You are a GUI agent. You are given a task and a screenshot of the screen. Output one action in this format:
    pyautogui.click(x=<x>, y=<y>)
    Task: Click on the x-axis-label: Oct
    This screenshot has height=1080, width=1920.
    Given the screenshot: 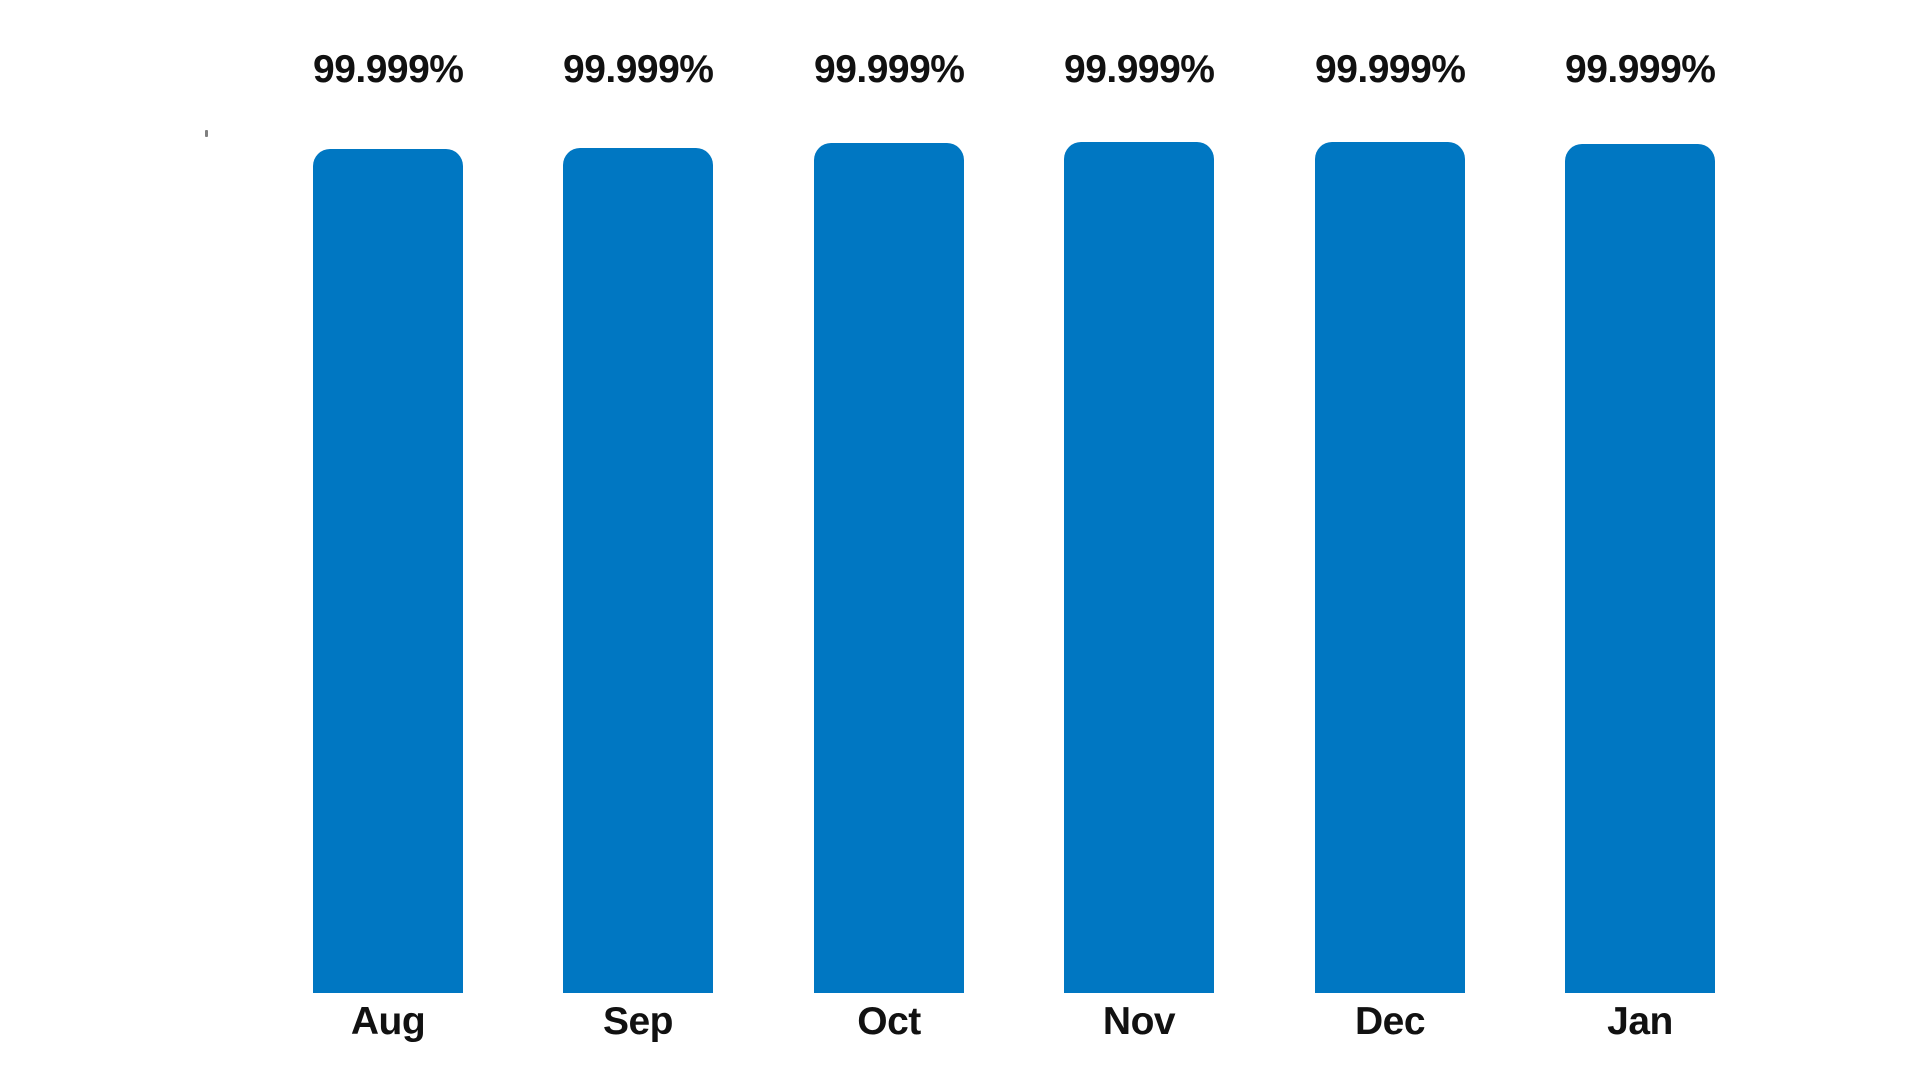 What is the action you would take?
    pyautogui.click(x=889, y=1021)
    